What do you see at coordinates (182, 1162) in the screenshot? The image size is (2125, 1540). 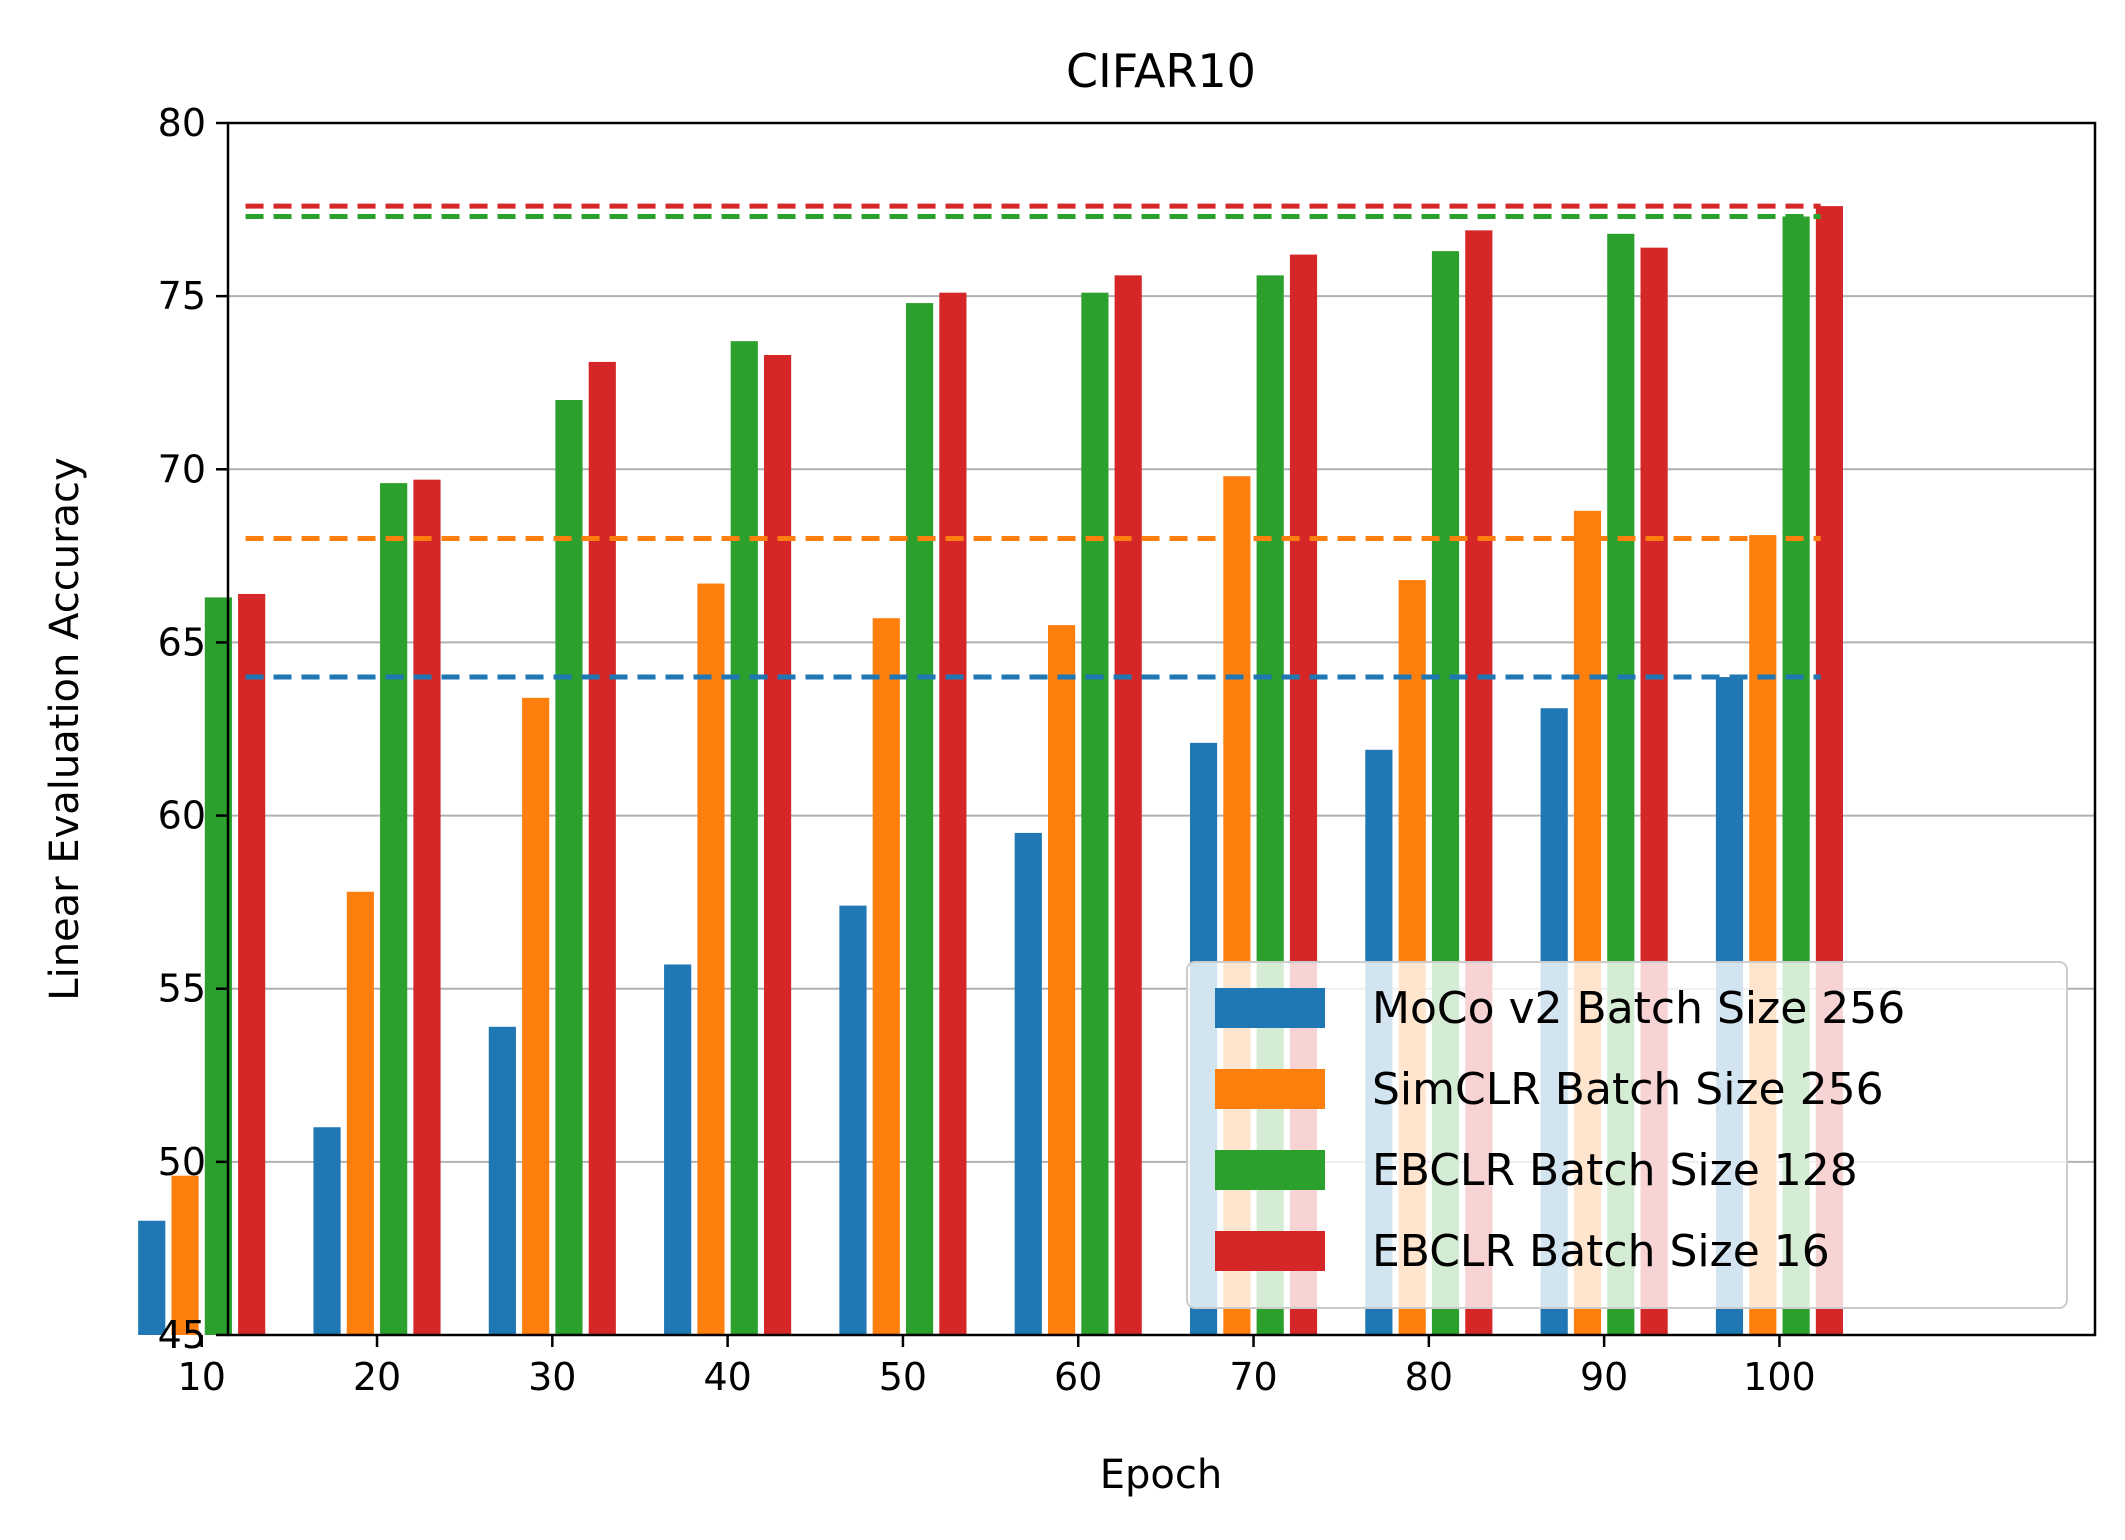 I see `y-tick-label: 50` at bounding box center [182, 1162].